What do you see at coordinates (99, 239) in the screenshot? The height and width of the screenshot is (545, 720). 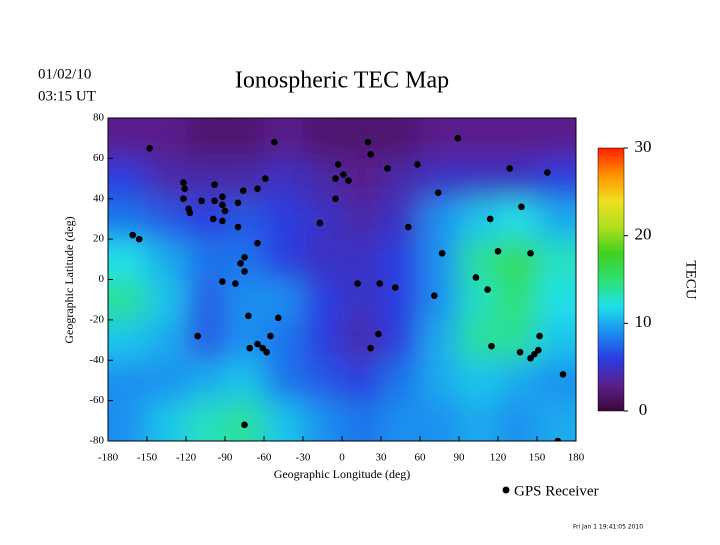 I see `y-tick-label: 20` at bounding box center [99, 239].